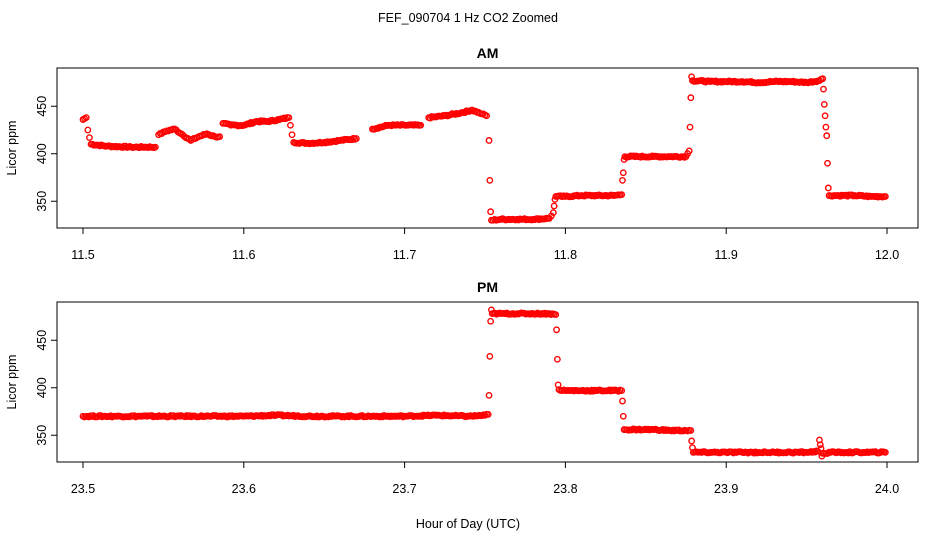 The image size is (936, 540). What do you see at coordinates (83, 489) in the screenshot?
I see `x-tick-label: 23.5` at bounding box center [83, 489].